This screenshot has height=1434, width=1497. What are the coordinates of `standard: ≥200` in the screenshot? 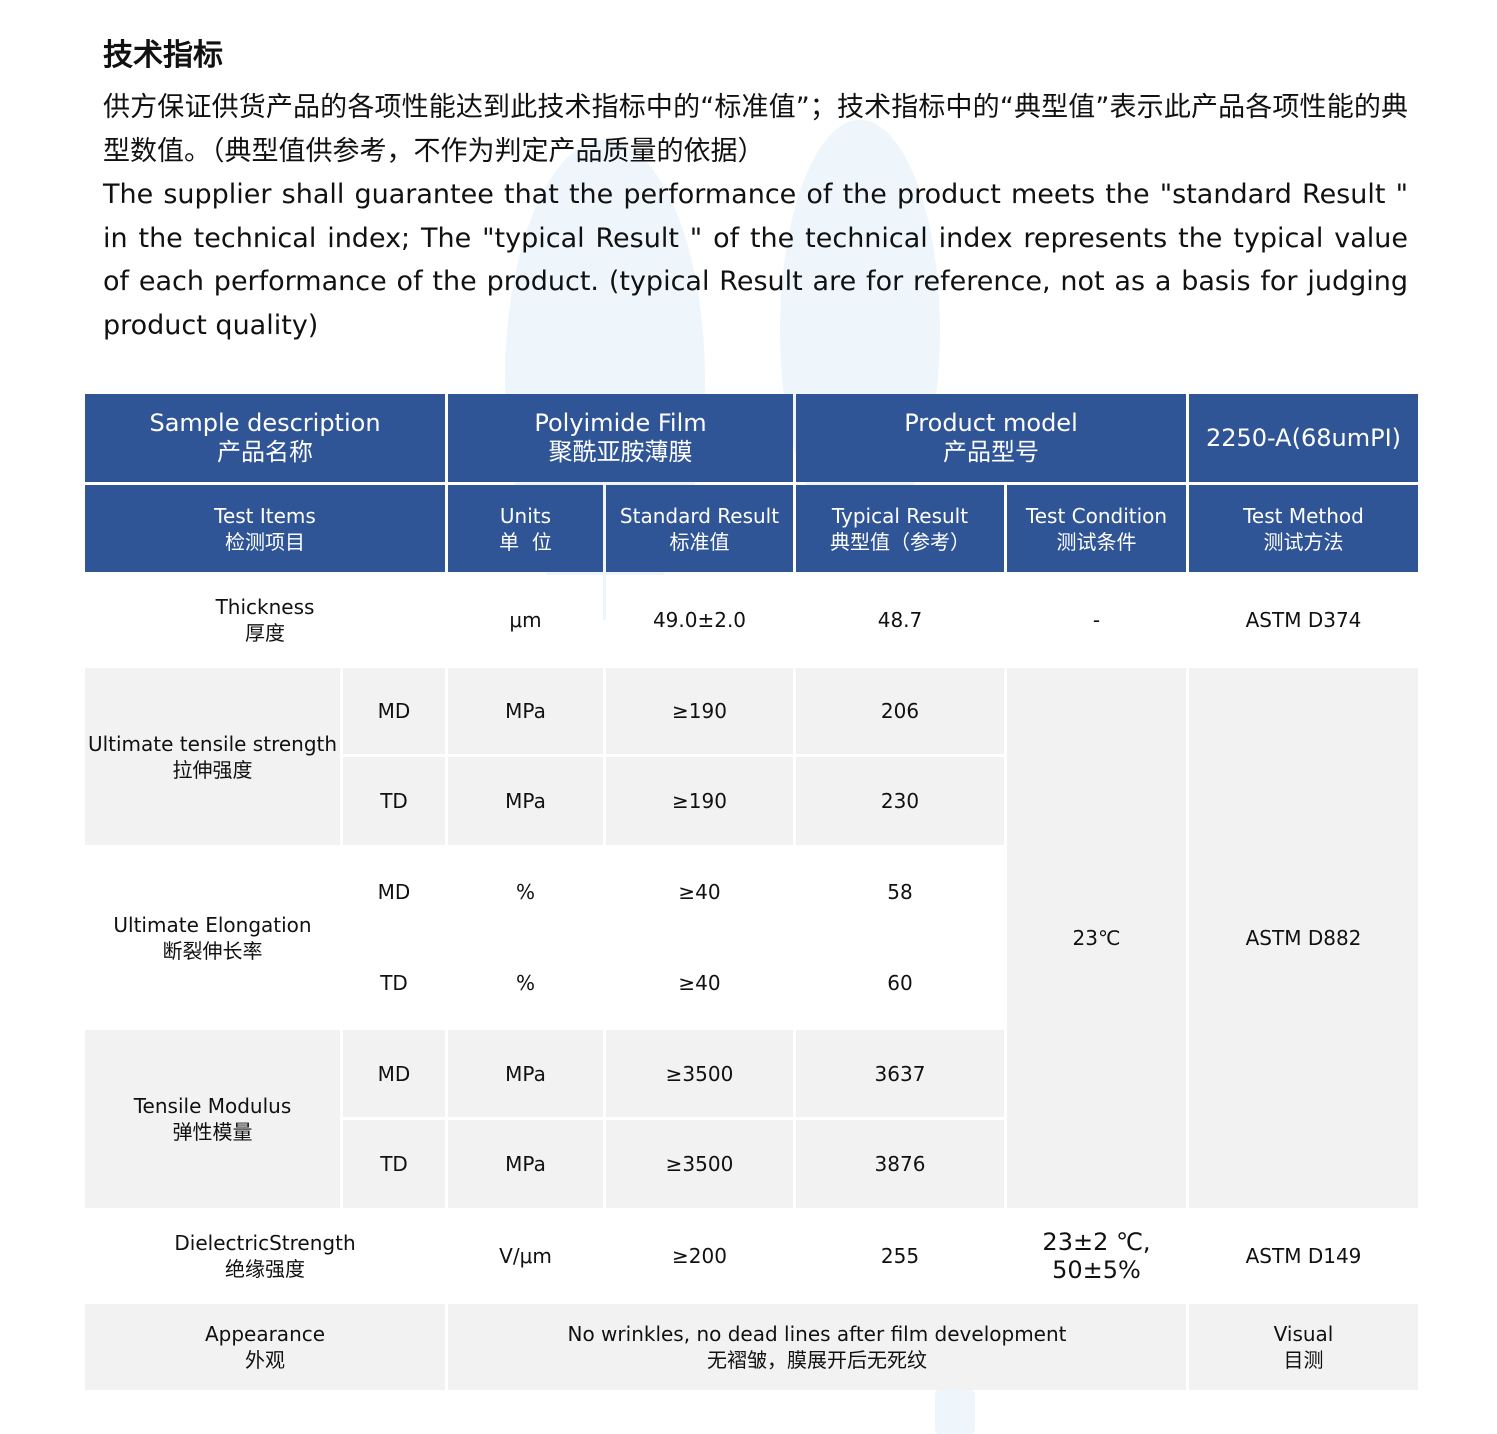 It's located at (699, 1256).